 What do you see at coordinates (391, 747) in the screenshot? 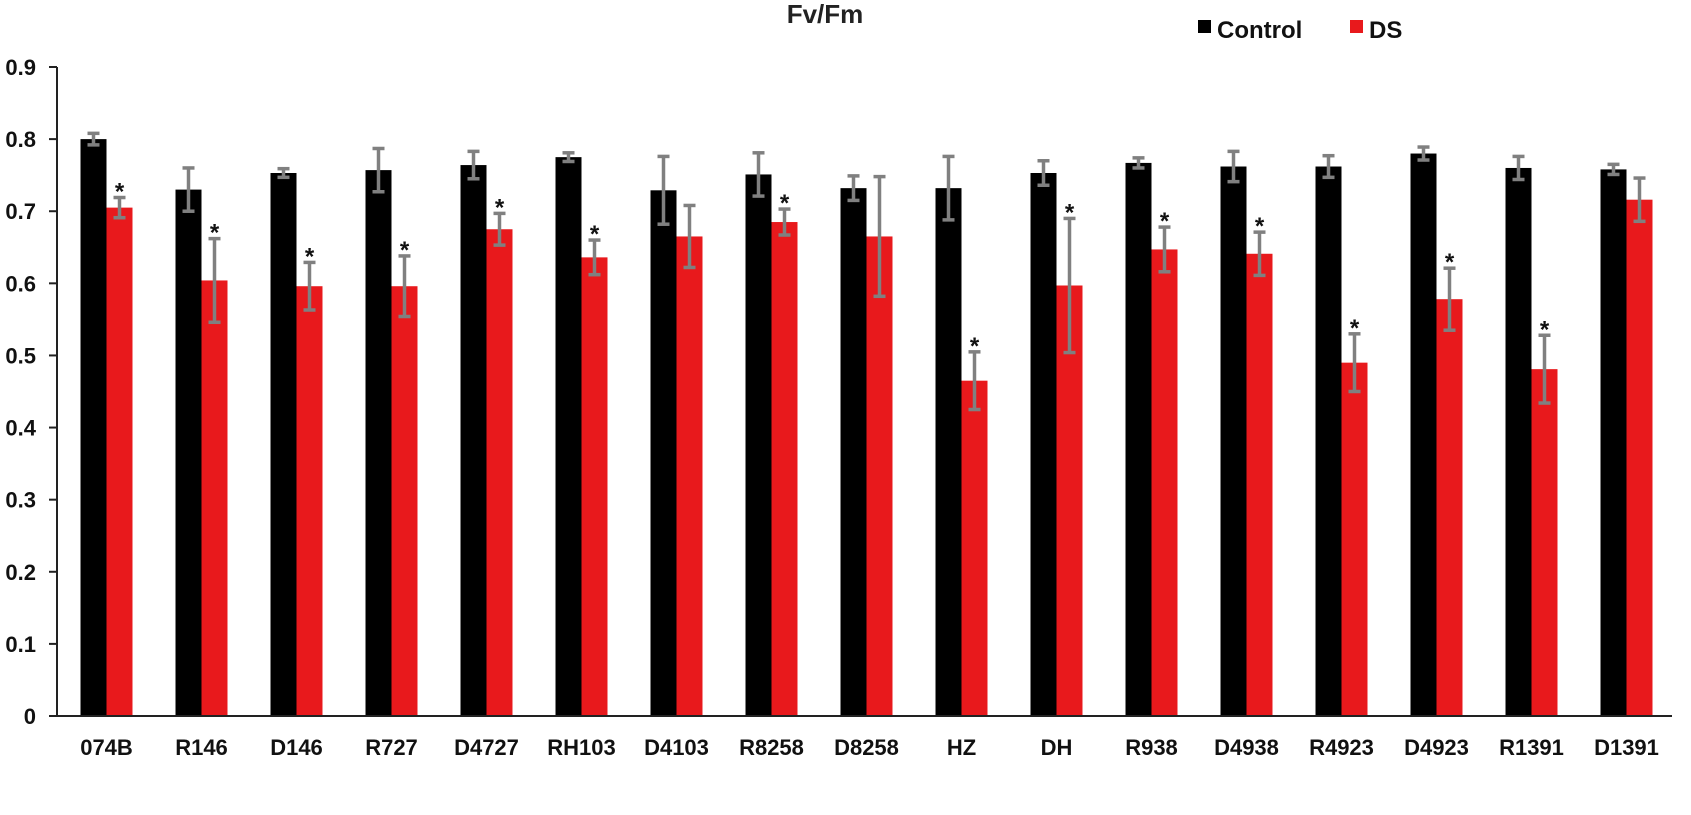
I see `x-tick-label: R727` at bounding box center [391, 747].